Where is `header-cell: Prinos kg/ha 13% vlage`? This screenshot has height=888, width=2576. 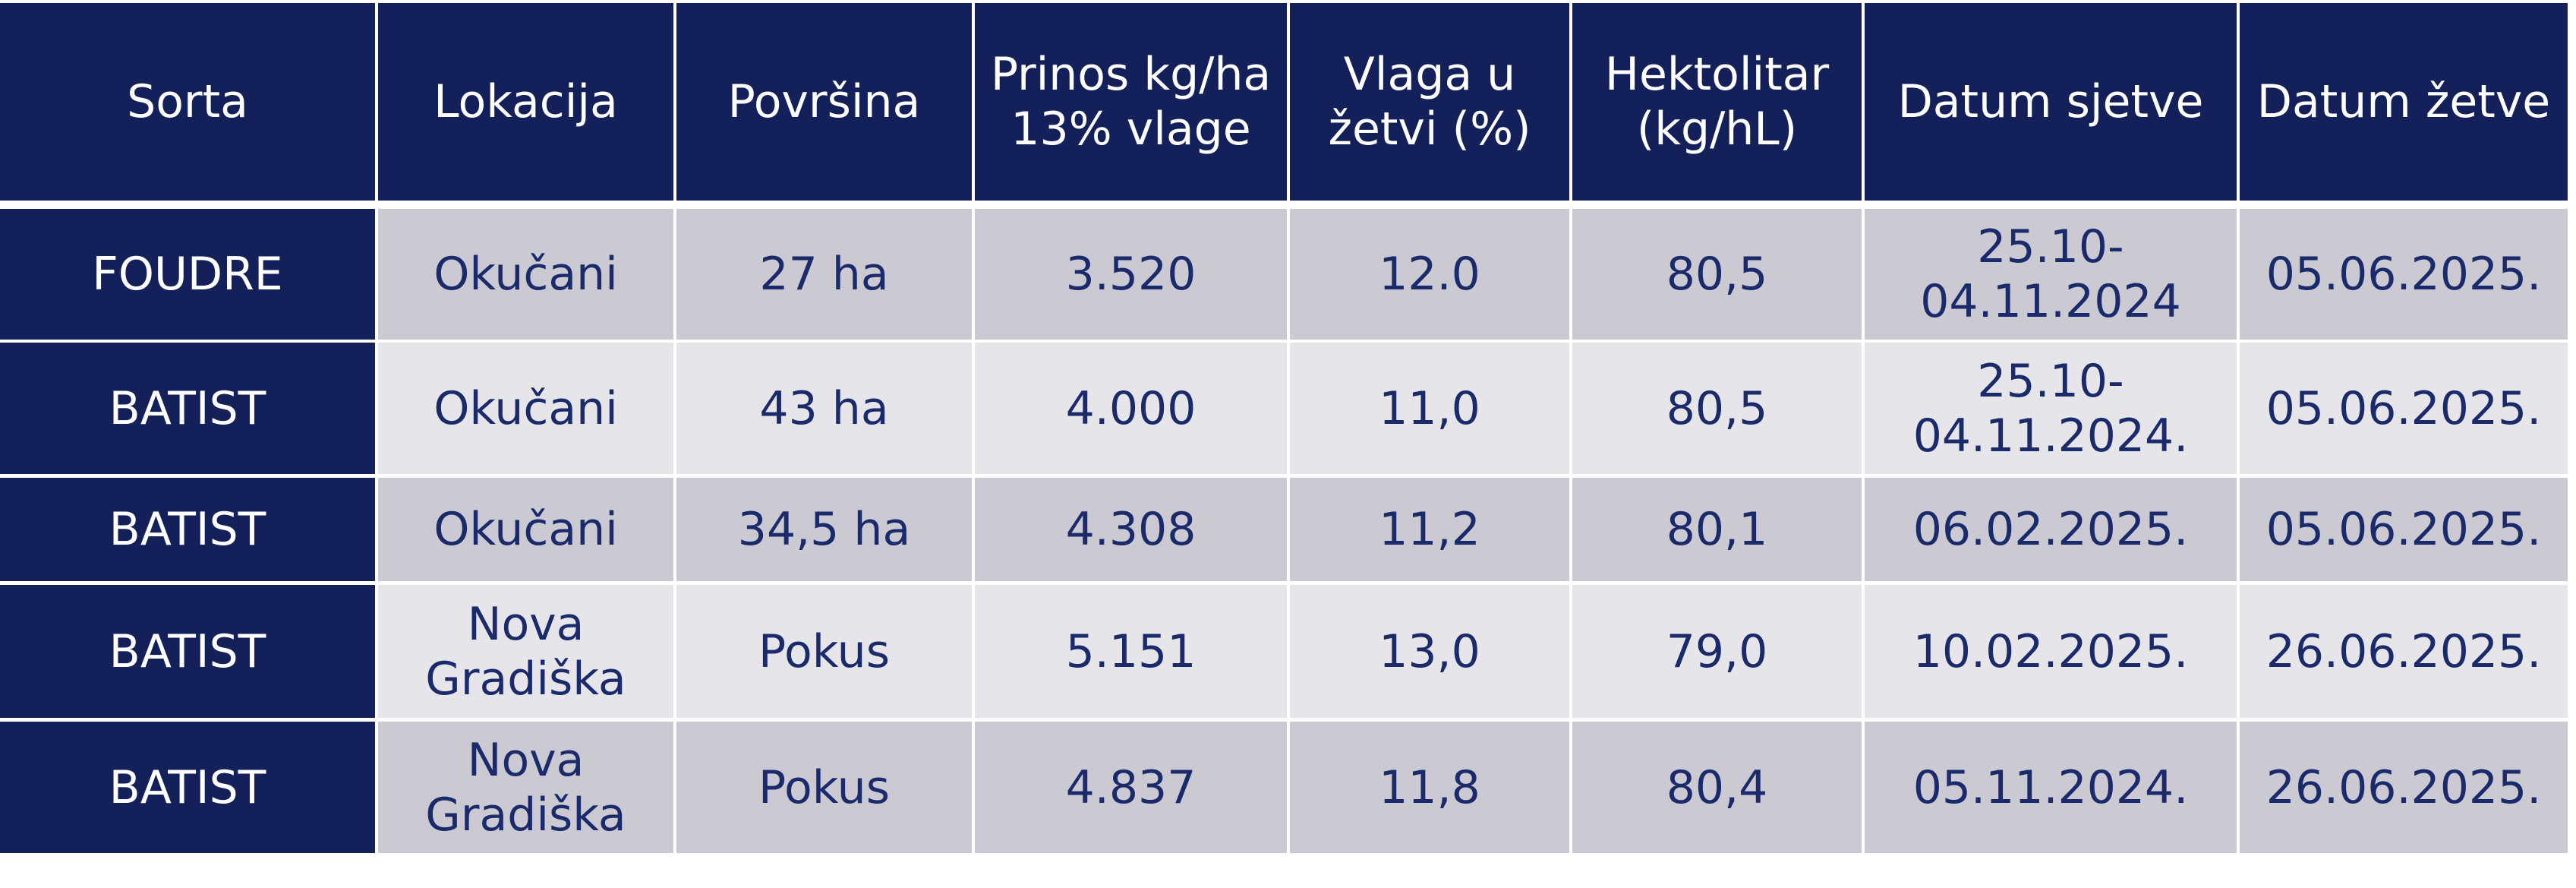 header-cell: Prinos kg/ha 13% vlage is located at coordinates (1131, 102).